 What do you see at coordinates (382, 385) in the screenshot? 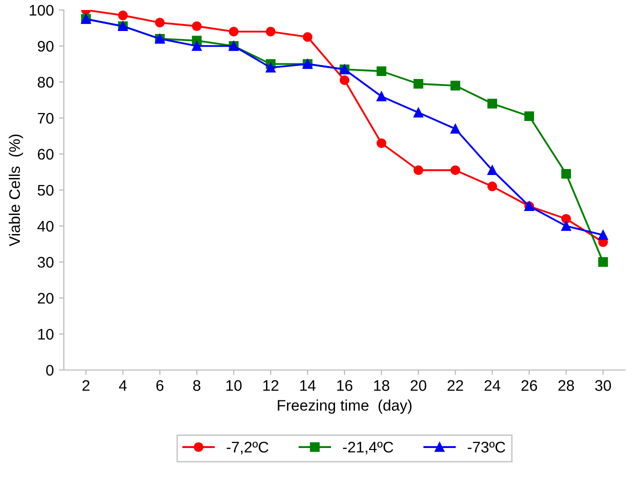
I see `x-tick-label: 18` at bounding box center [382, 385].